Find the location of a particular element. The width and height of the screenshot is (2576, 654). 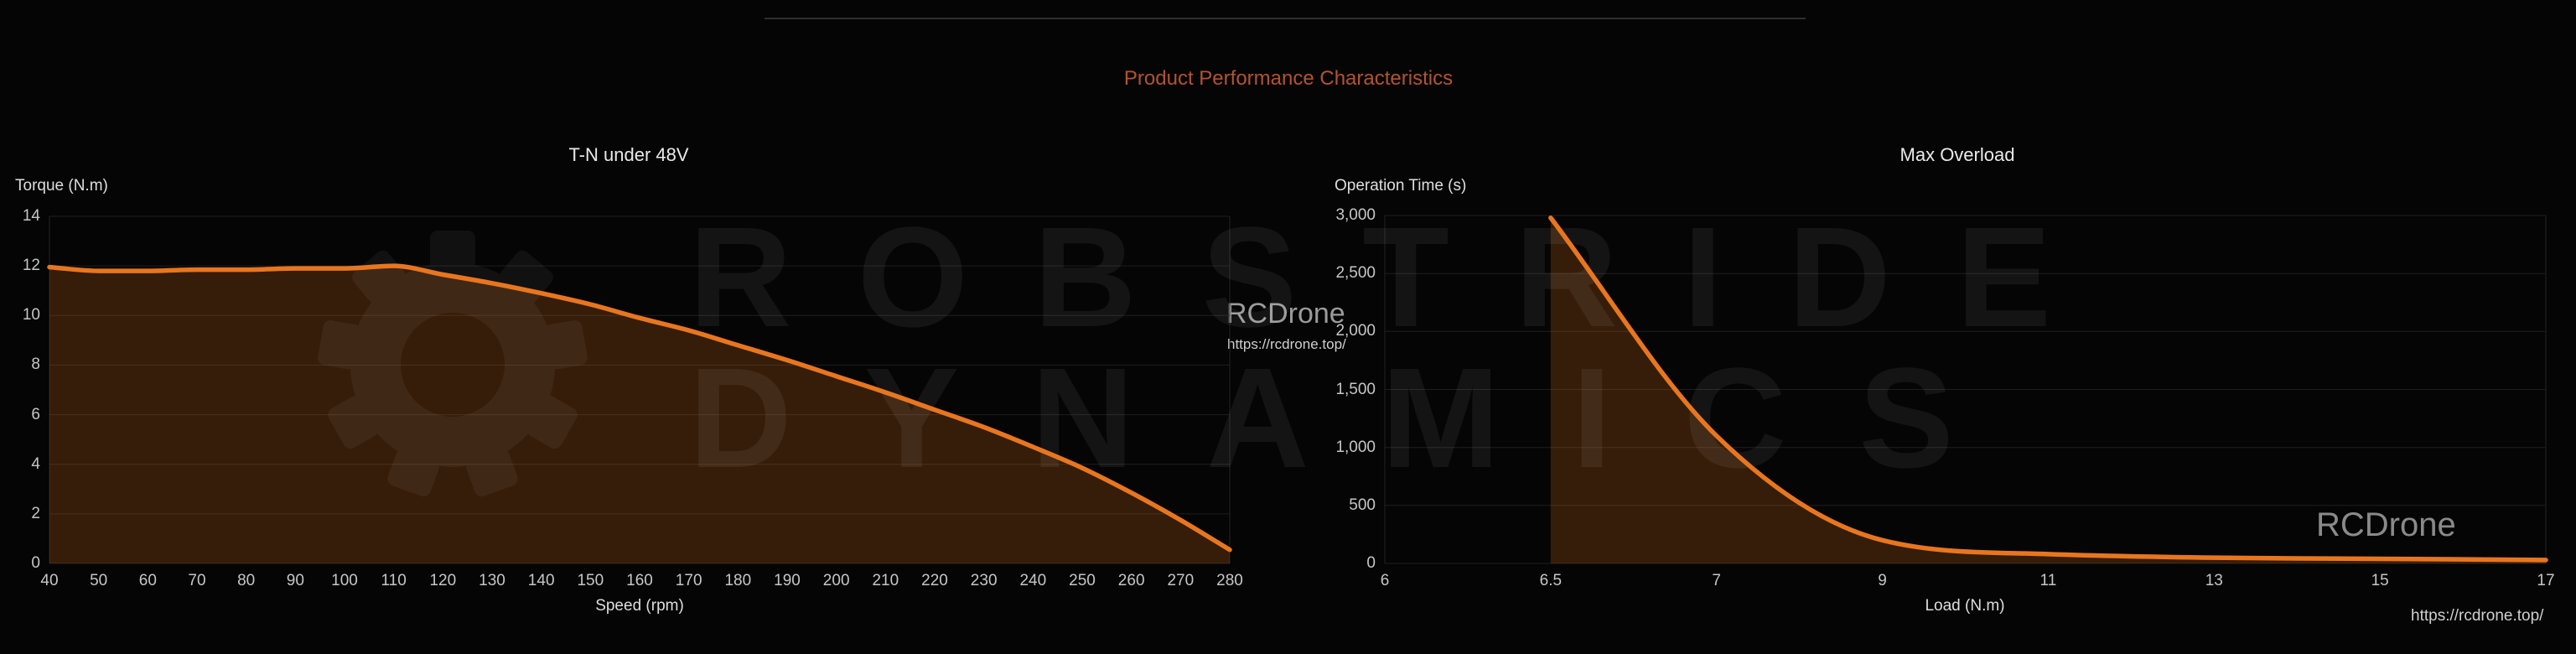

x-tick-label: 100 is located at coordinates (344, 580).